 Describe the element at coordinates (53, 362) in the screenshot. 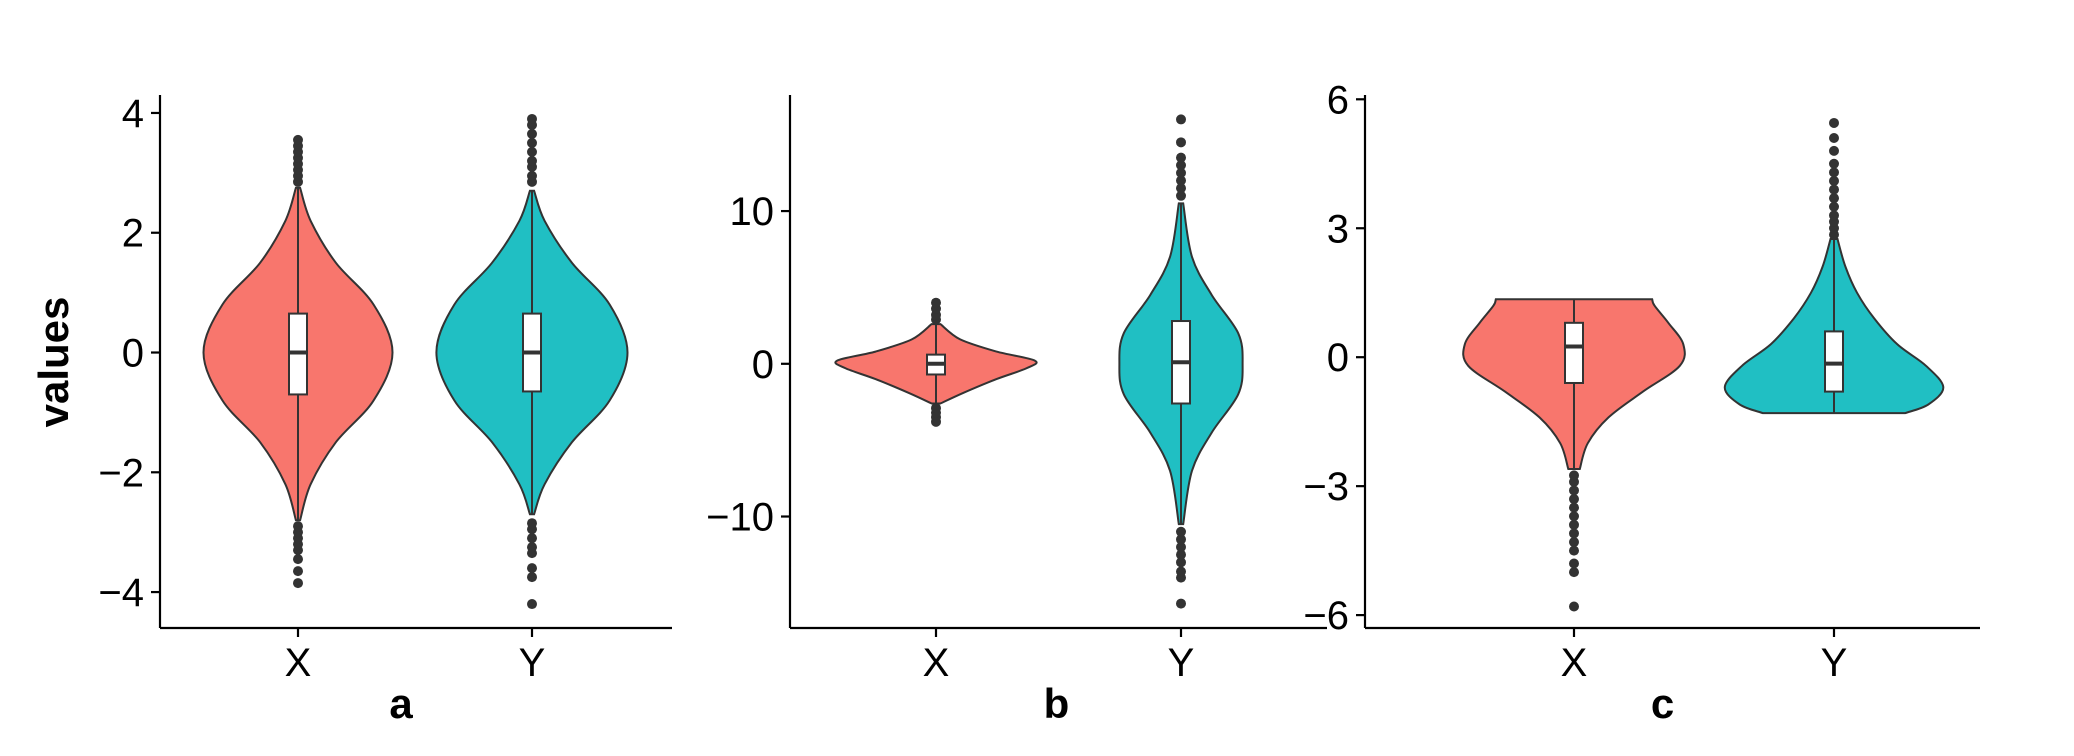

I see `y-axis-label: values` at that location.